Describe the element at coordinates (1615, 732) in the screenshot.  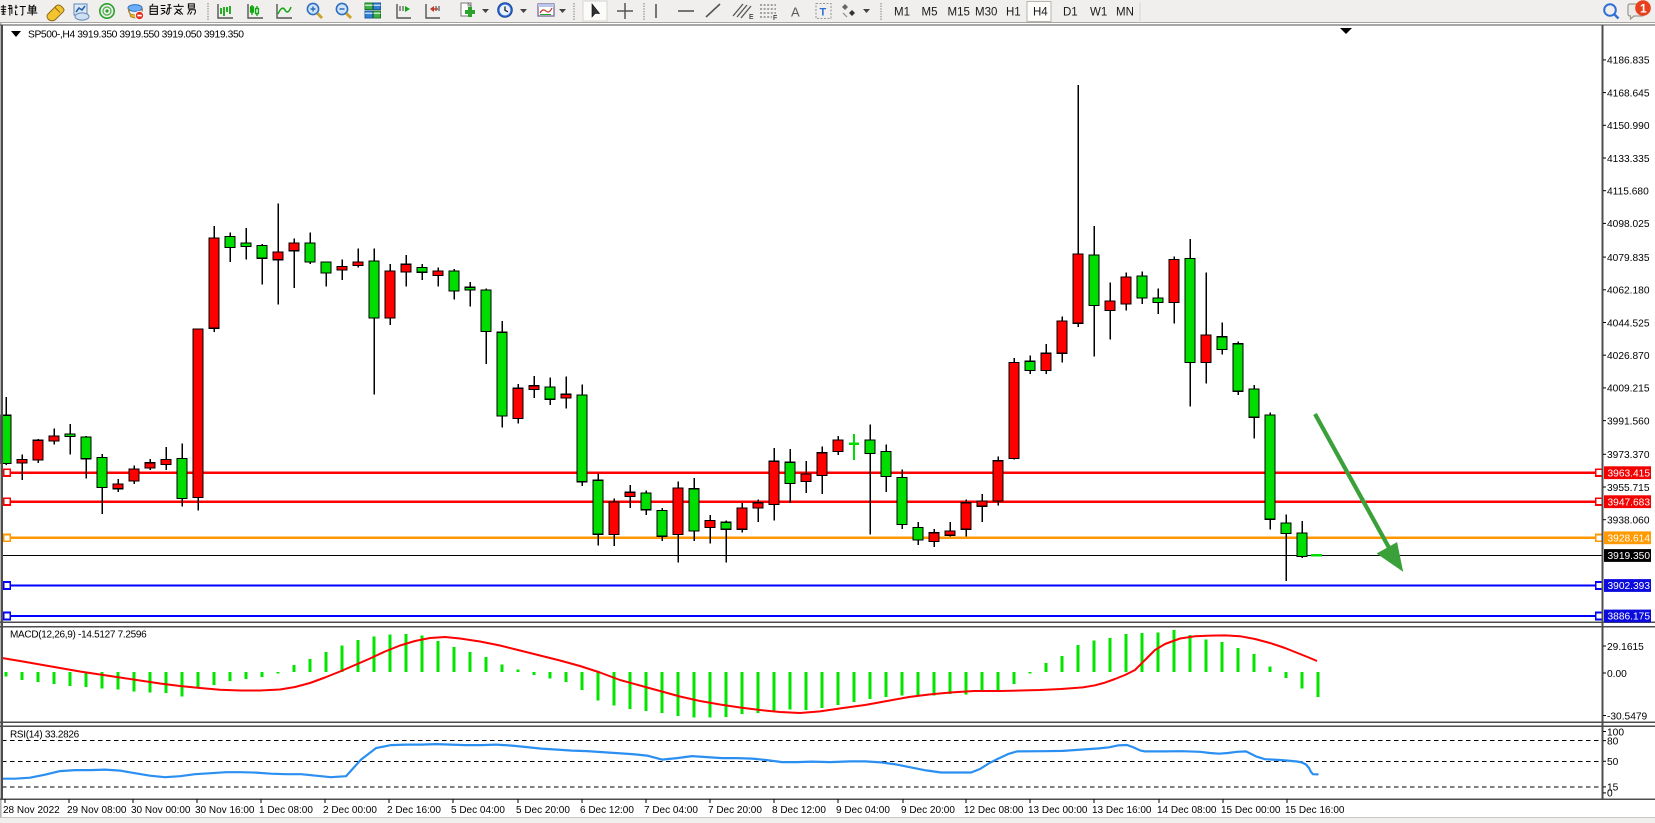
I see `svg-text: 100` at that location.